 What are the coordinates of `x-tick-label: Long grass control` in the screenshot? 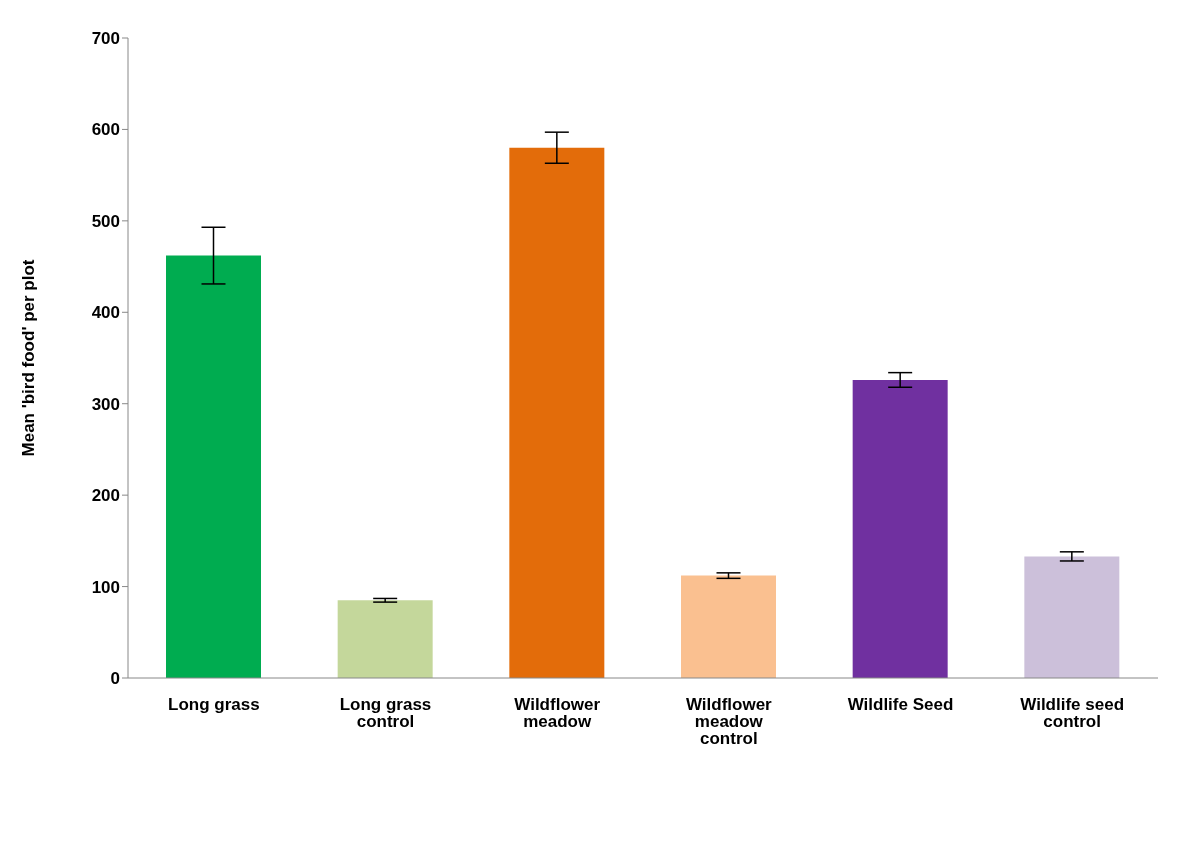 It's located at (385, 713).